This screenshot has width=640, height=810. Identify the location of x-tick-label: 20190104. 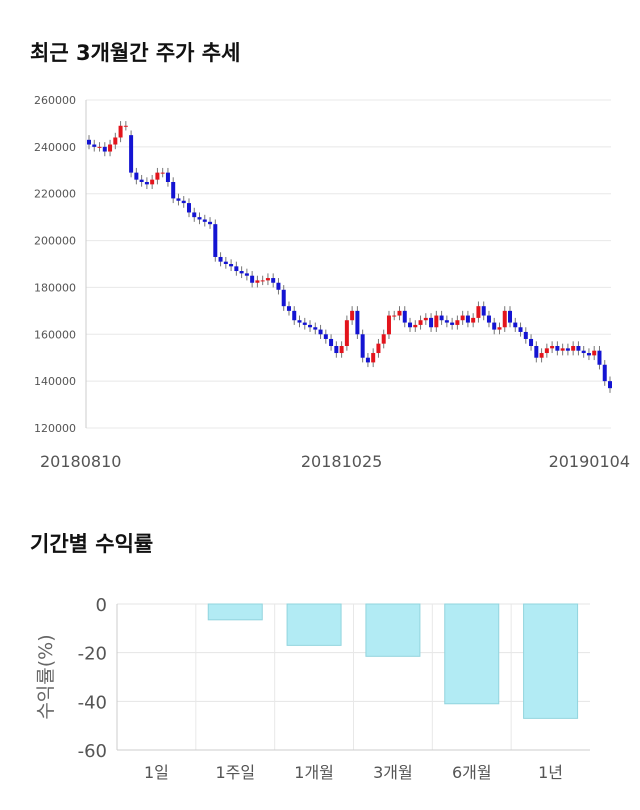
(589, 461).